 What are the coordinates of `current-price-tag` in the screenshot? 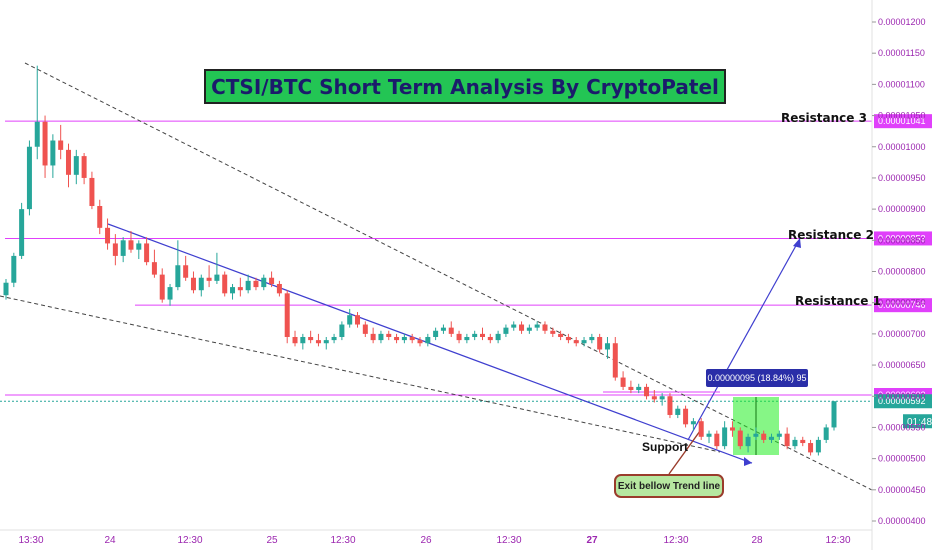 It's located at (903, 401).